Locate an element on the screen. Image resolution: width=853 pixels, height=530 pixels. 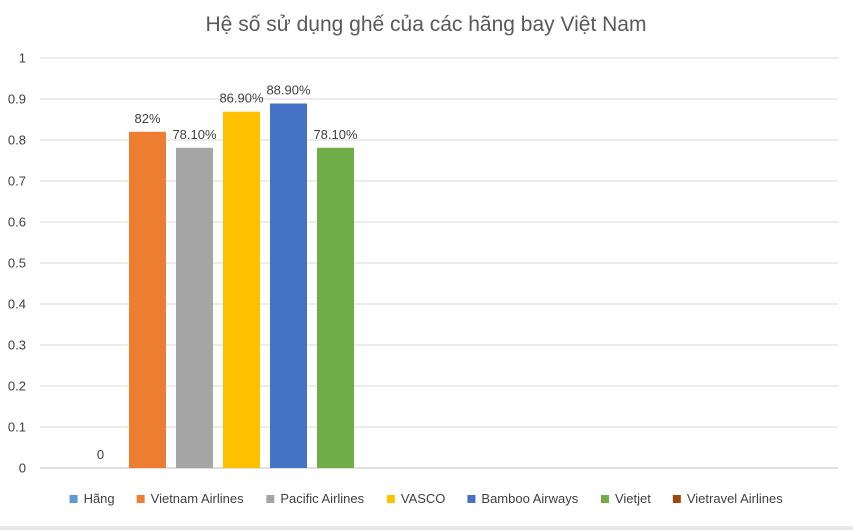
y-tick-label: 0.3 is located at coordinates (17, 345).